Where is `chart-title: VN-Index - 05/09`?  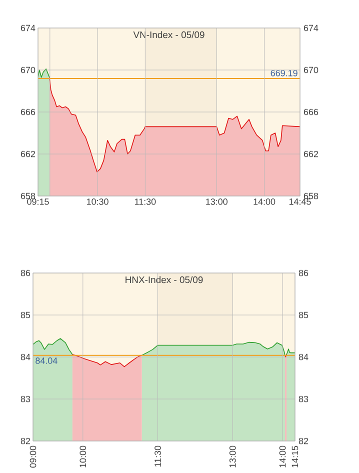 chart-title: VN-Index - 05/09 is located at coordinates (168, 34).